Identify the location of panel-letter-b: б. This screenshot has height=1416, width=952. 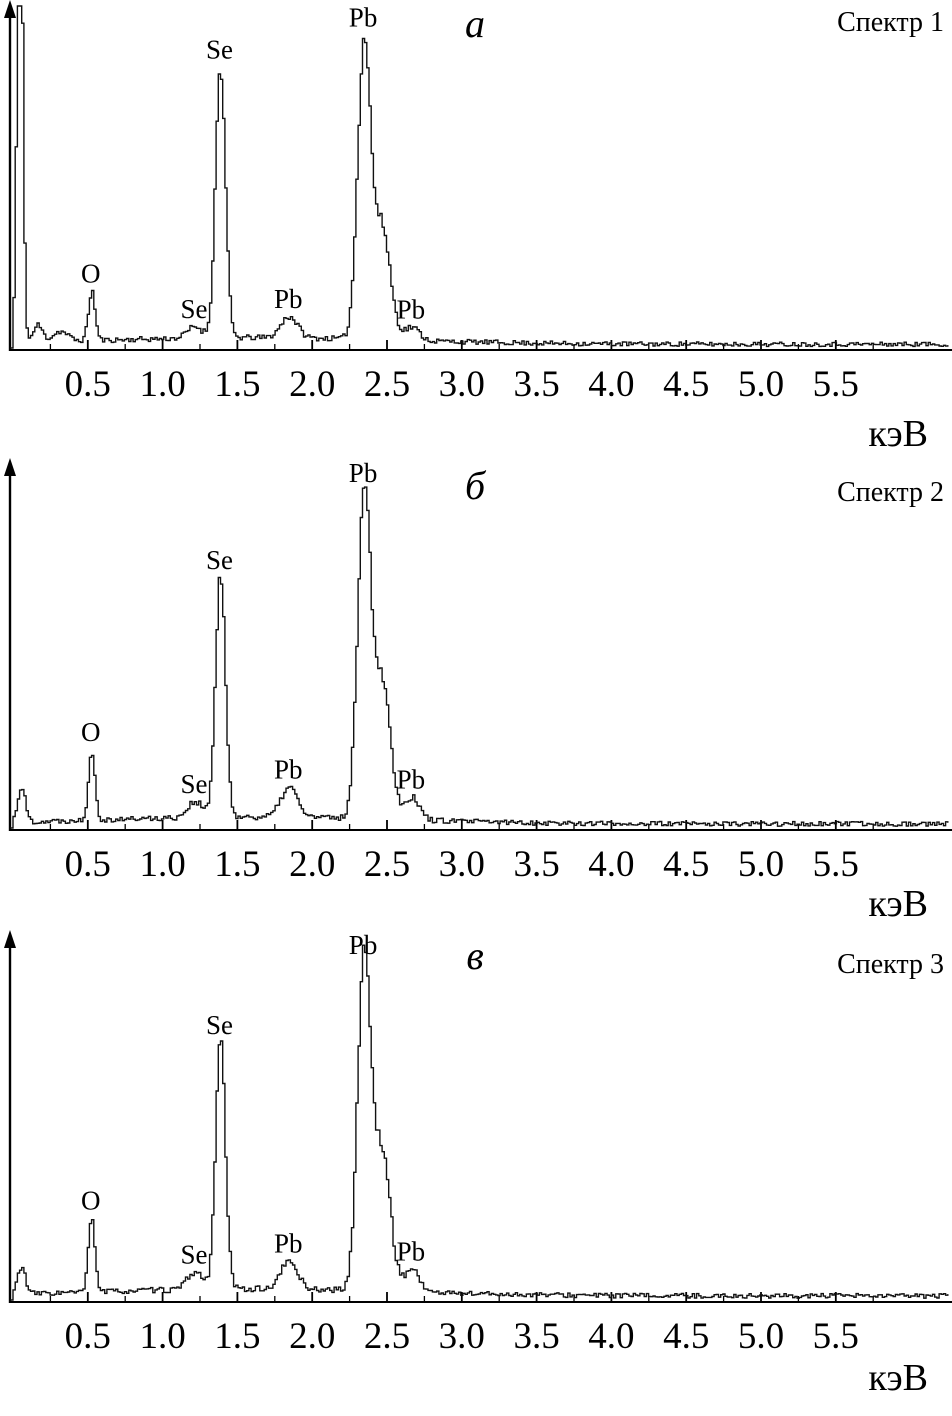
(475, 485).